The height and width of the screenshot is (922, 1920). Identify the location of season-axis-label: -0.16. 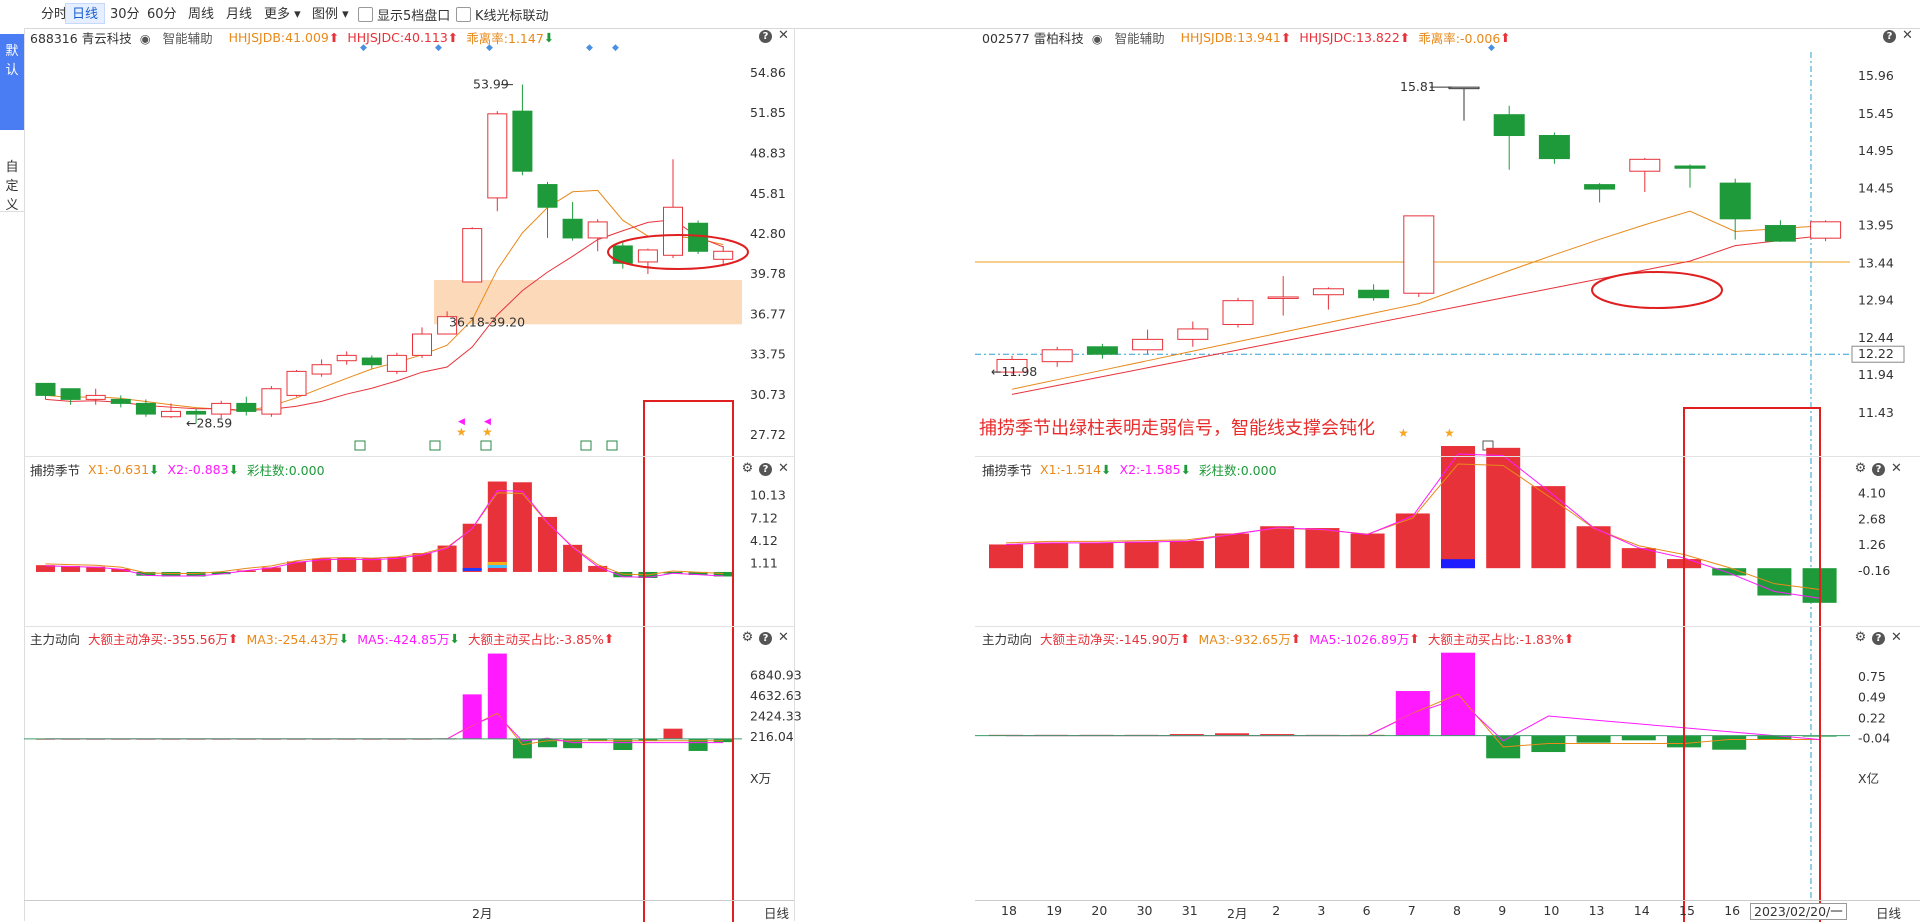
(1874, 570).